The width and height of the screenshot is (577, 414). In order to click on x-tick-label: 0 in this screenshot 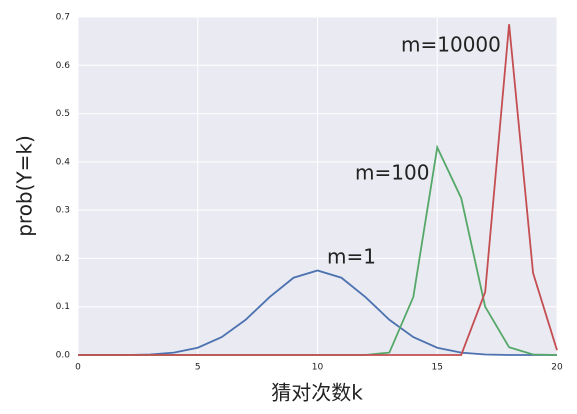, I will do `click(78, 368)`.